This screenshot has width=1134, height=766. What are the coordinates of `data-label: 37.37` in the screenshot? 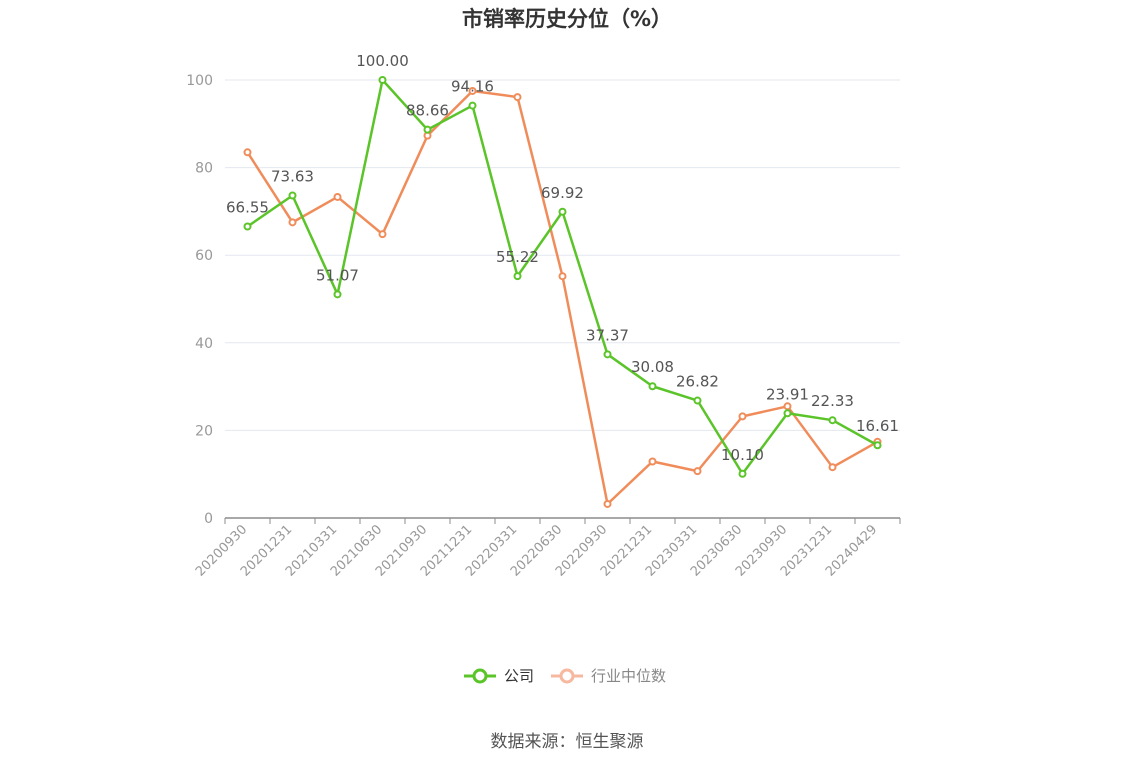 It's located at (607, 335).